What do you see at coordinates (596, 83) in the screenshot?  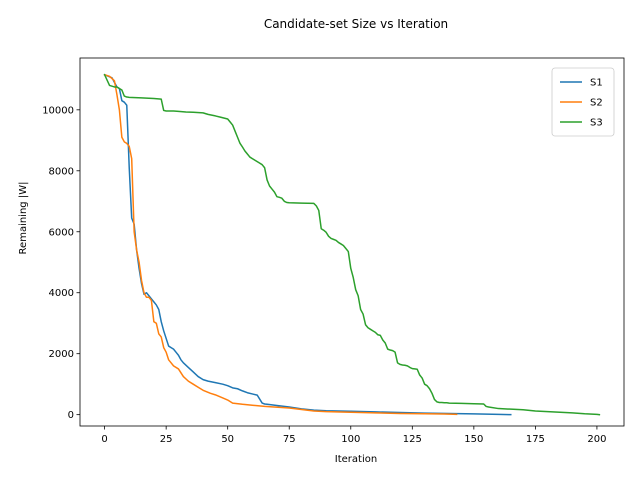 I see `legend-label-s1: S1` at bounding box center [596, 83].